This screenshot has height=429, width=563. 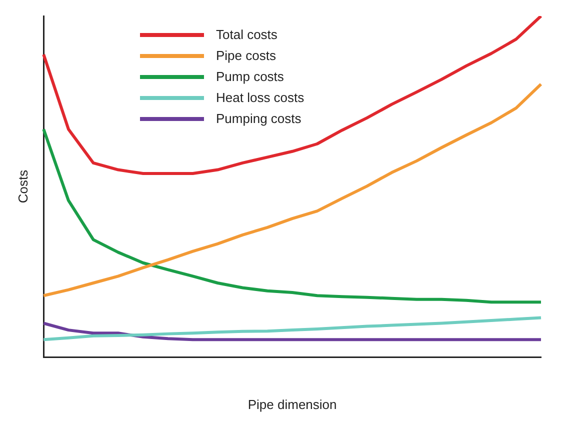 What do you see at coordinates (292, 404) in the screenshot?
I see `x-axis-title: Pipe dimension` at bounding box center [292, 404].